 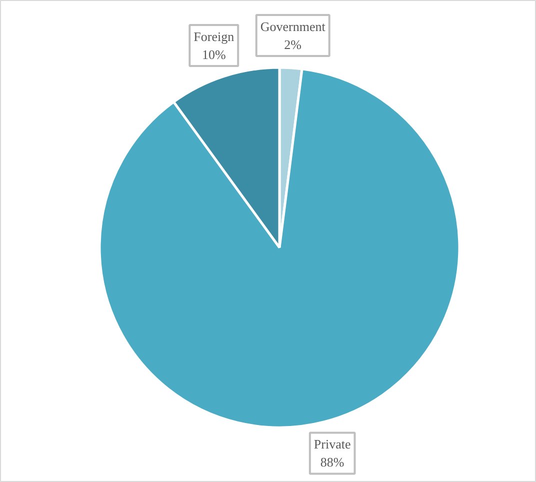 I want to click on slice-label: Private, so click(x=332, y=444).